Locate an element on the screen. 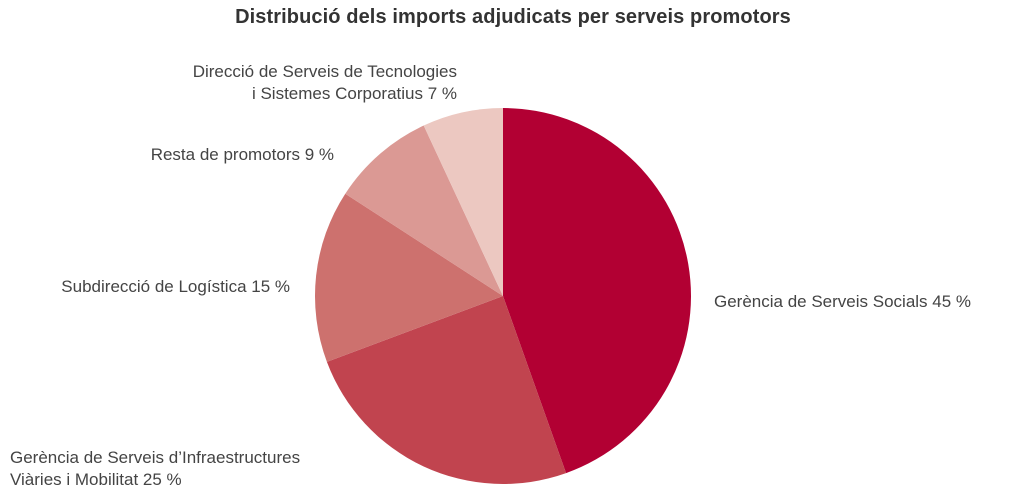 Image resolution: width=1026 pixels, height=492 pixels. pie-slice-label-1: Gerència de Serveis Socials 45 % is located at coordinates (842, 301).